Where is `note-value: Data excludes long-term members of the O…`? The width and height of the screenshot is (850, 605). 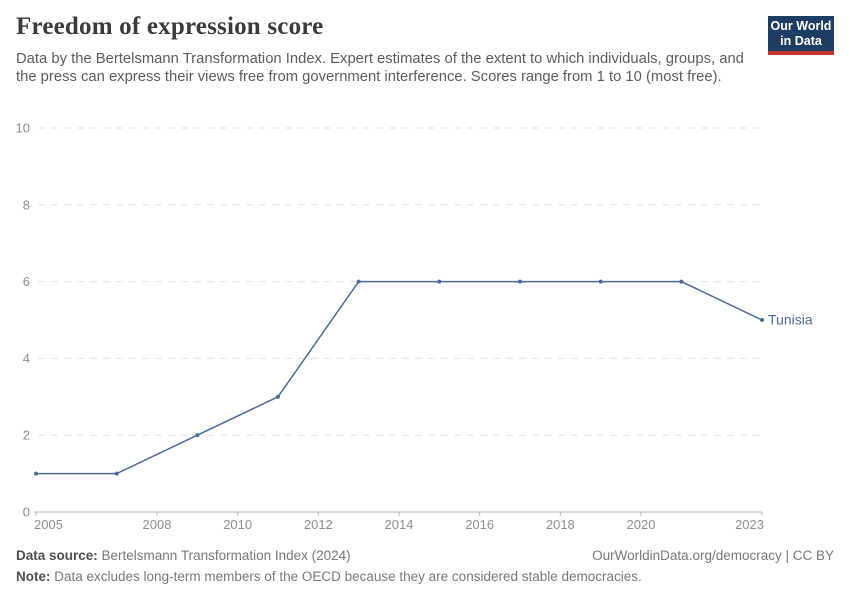 note-value: Data excludes long-term members of the O… is located at coordinates (346, 576).